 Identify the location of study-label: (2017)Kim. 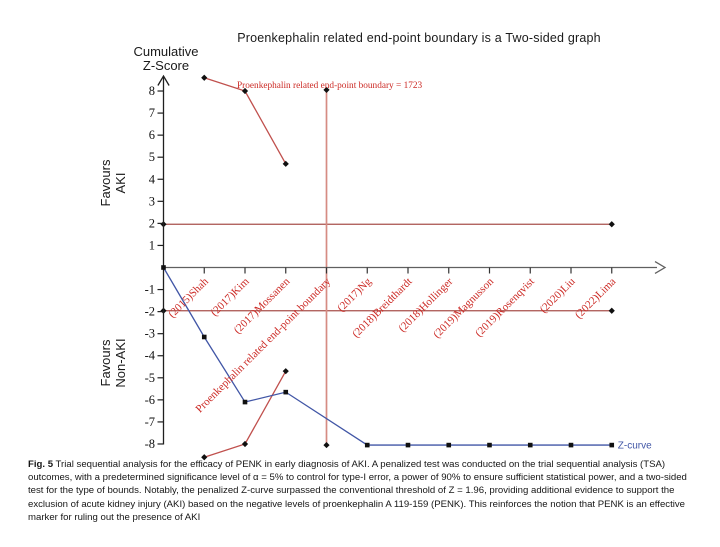
(230, 296).